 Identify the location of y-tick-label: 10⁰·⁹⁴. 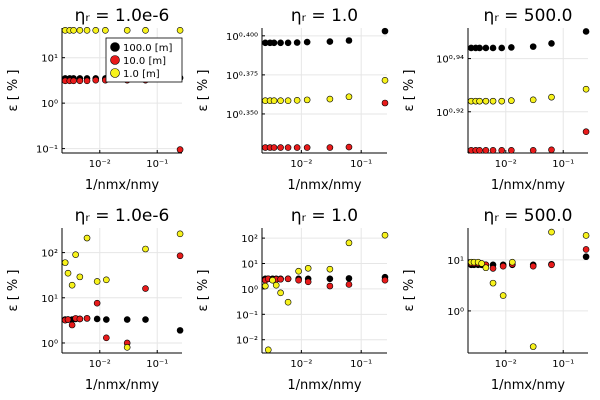
(450, 60).